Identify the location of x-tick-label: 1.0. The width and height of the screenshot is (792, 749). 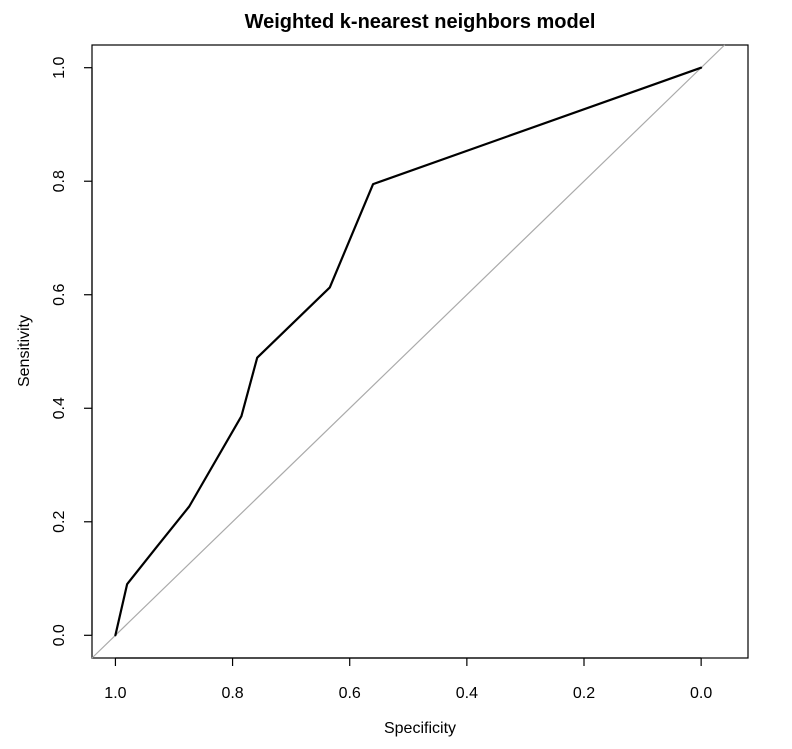
(115, 693).